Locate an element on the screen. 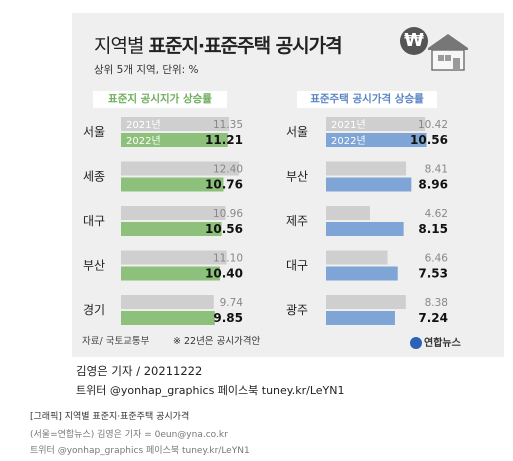 This screenshot has width=513, height=461. land-value-label: 12.40 is located at coordinates (228, 170).